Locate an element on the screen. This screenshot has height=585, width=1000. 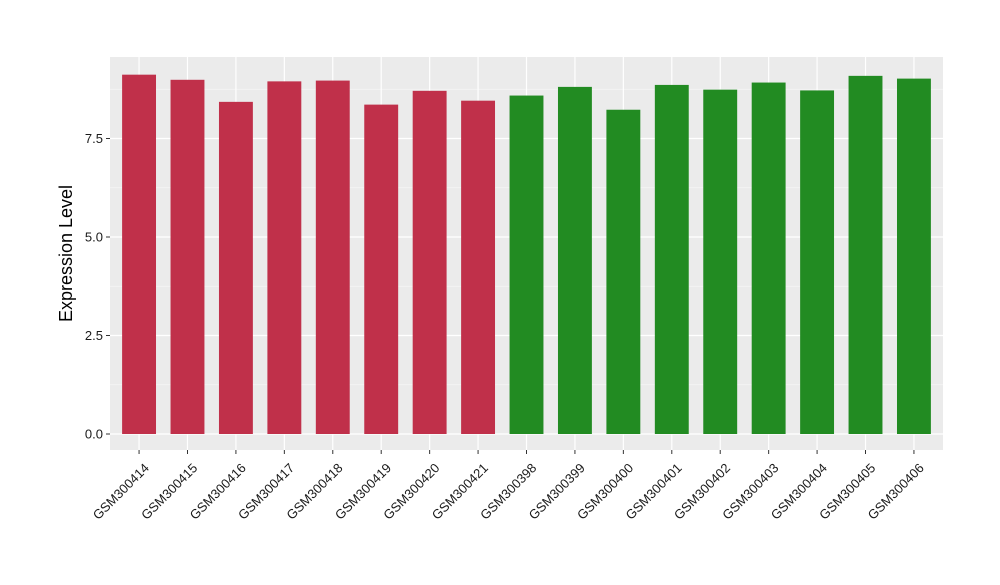
y-tick-label: 0.0 is located at coordinates (94, 434).